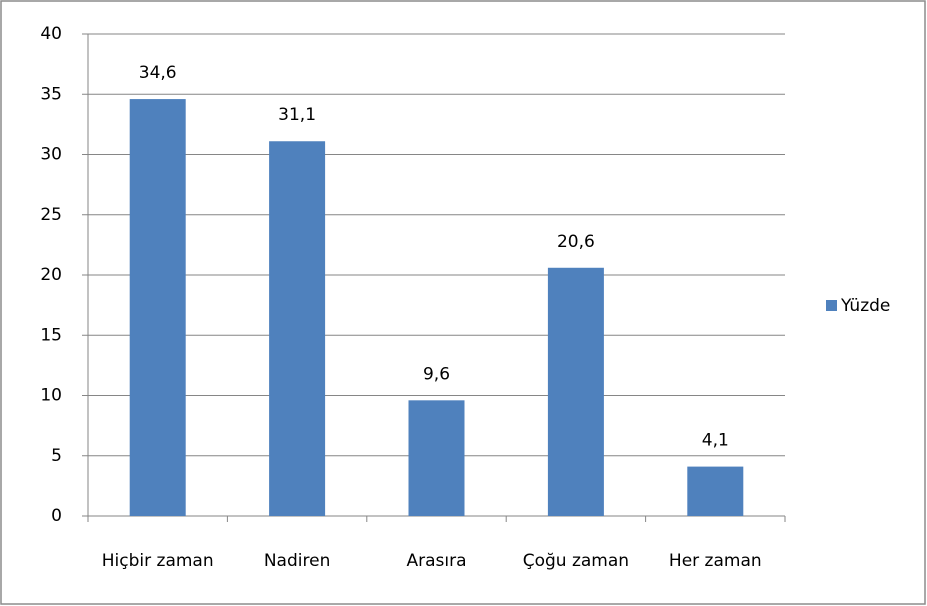 The height and width of the screenshot is (606, 927). Describe the element at coordinates (56, 516) in the screenshot. I see `y-tick-label: 0` at that location.